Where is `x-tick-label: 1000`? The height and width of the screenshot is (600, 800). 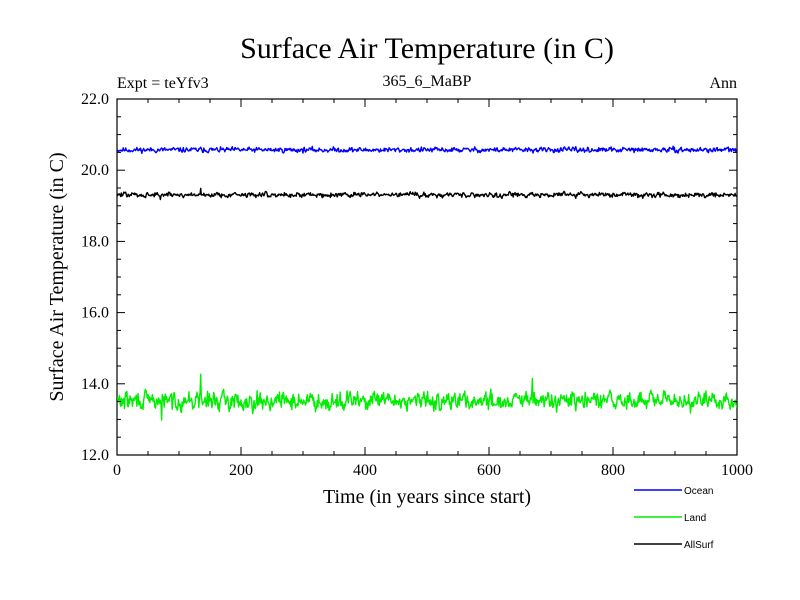
x-tick-label: 1000 is located at coordinates (737, 470).